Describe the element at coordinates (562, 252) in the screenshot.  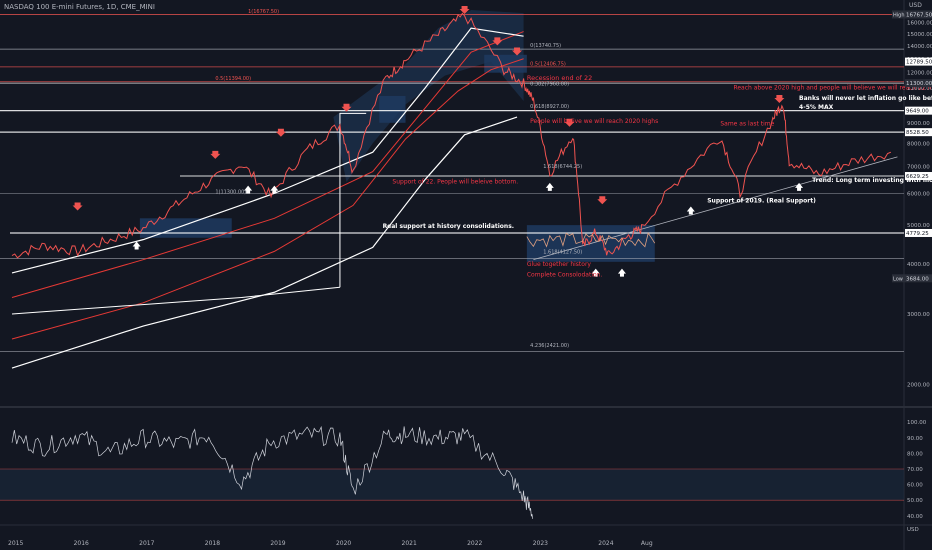
I see `fib-level-label: 1.618(4127.50)` at that location.